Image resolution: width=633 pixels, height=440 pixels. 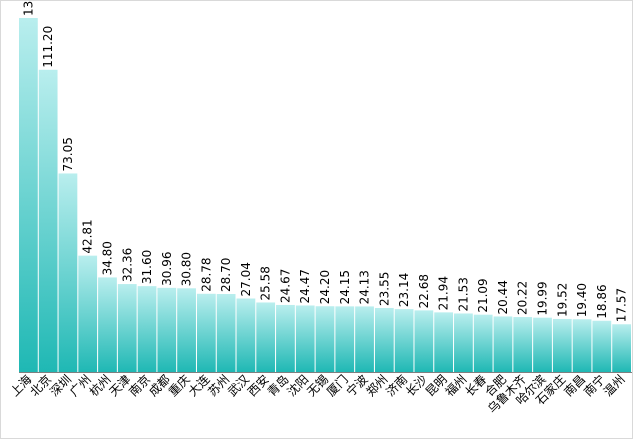 I want to click on value-label: 73.05, so click(x=68, y=154).